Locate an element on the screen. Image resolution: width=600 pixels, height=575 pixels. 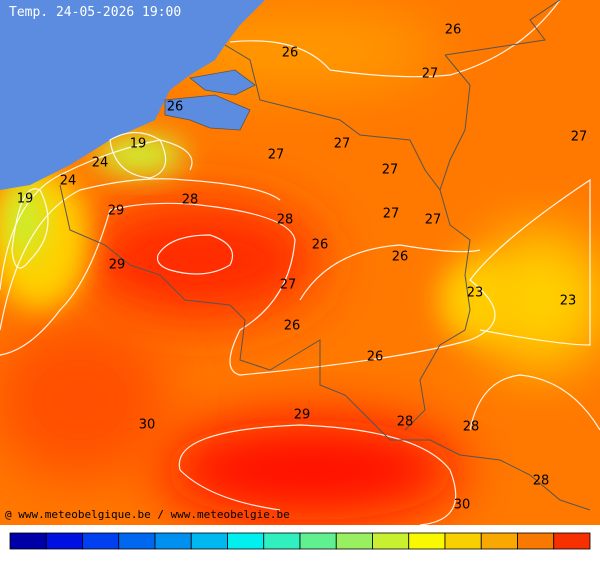
map-title: Temp. 24-05-2026 19:00 is located at coordinates (95, 12).